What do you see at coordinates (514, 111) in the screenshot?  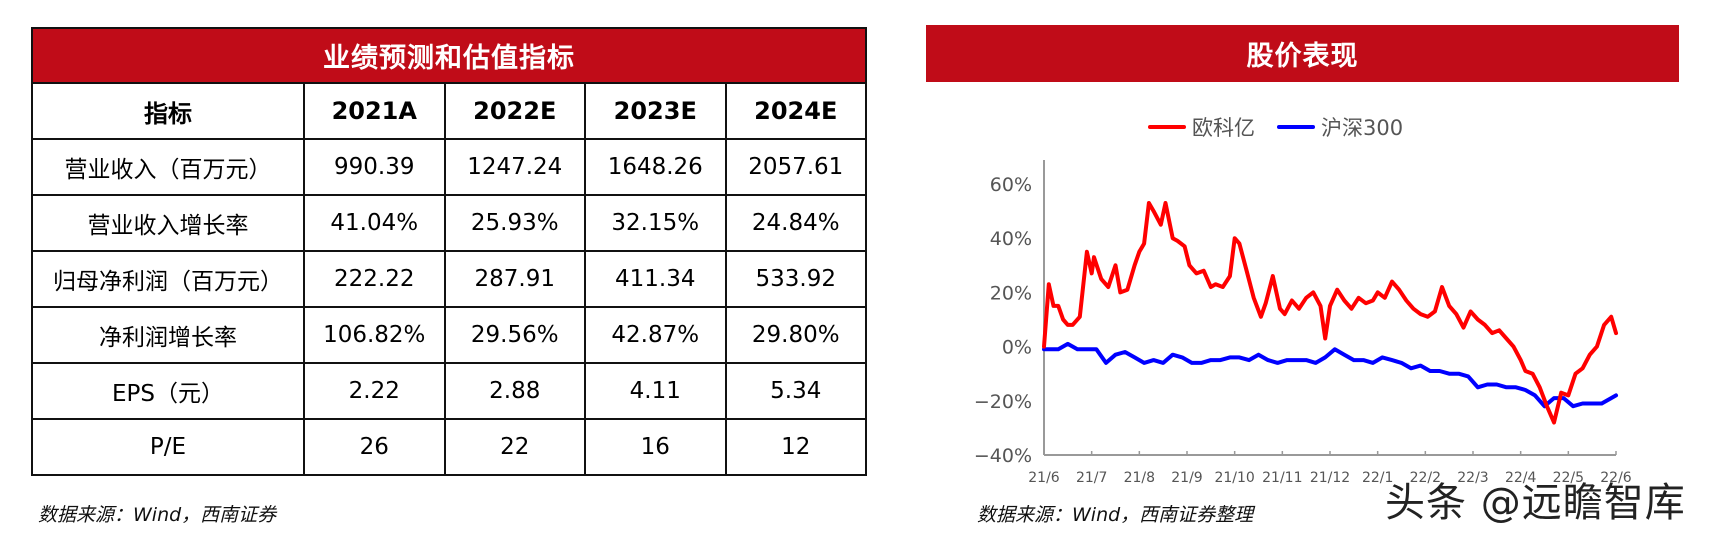 I see `column-header: 2022E` at bounding box center [514, 111].